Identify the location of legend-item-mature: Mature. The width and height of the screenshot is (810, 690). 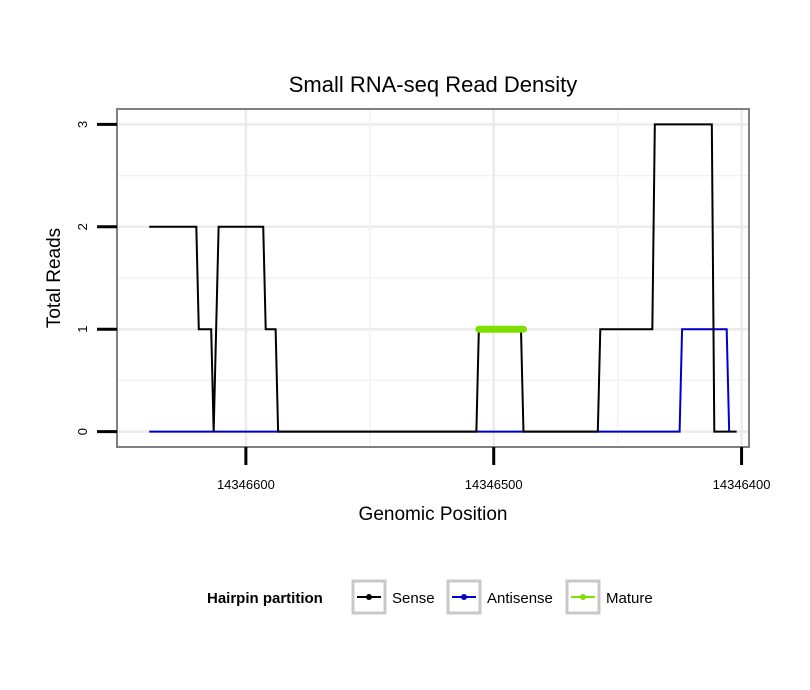
(609, 597).